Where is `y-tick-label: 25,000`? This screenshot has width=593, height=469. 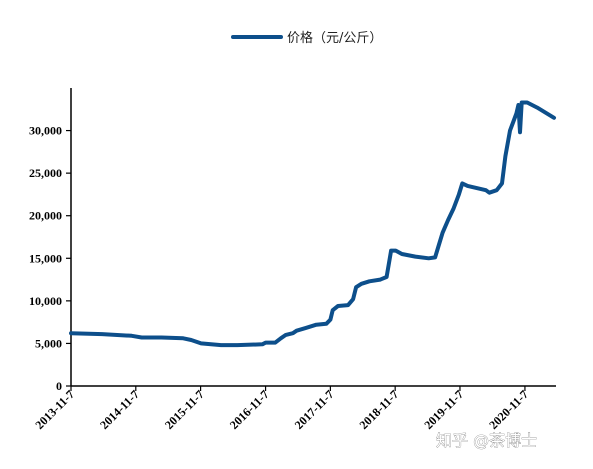
y-tick-label: 25,000 is located at coordinates (45, 173).